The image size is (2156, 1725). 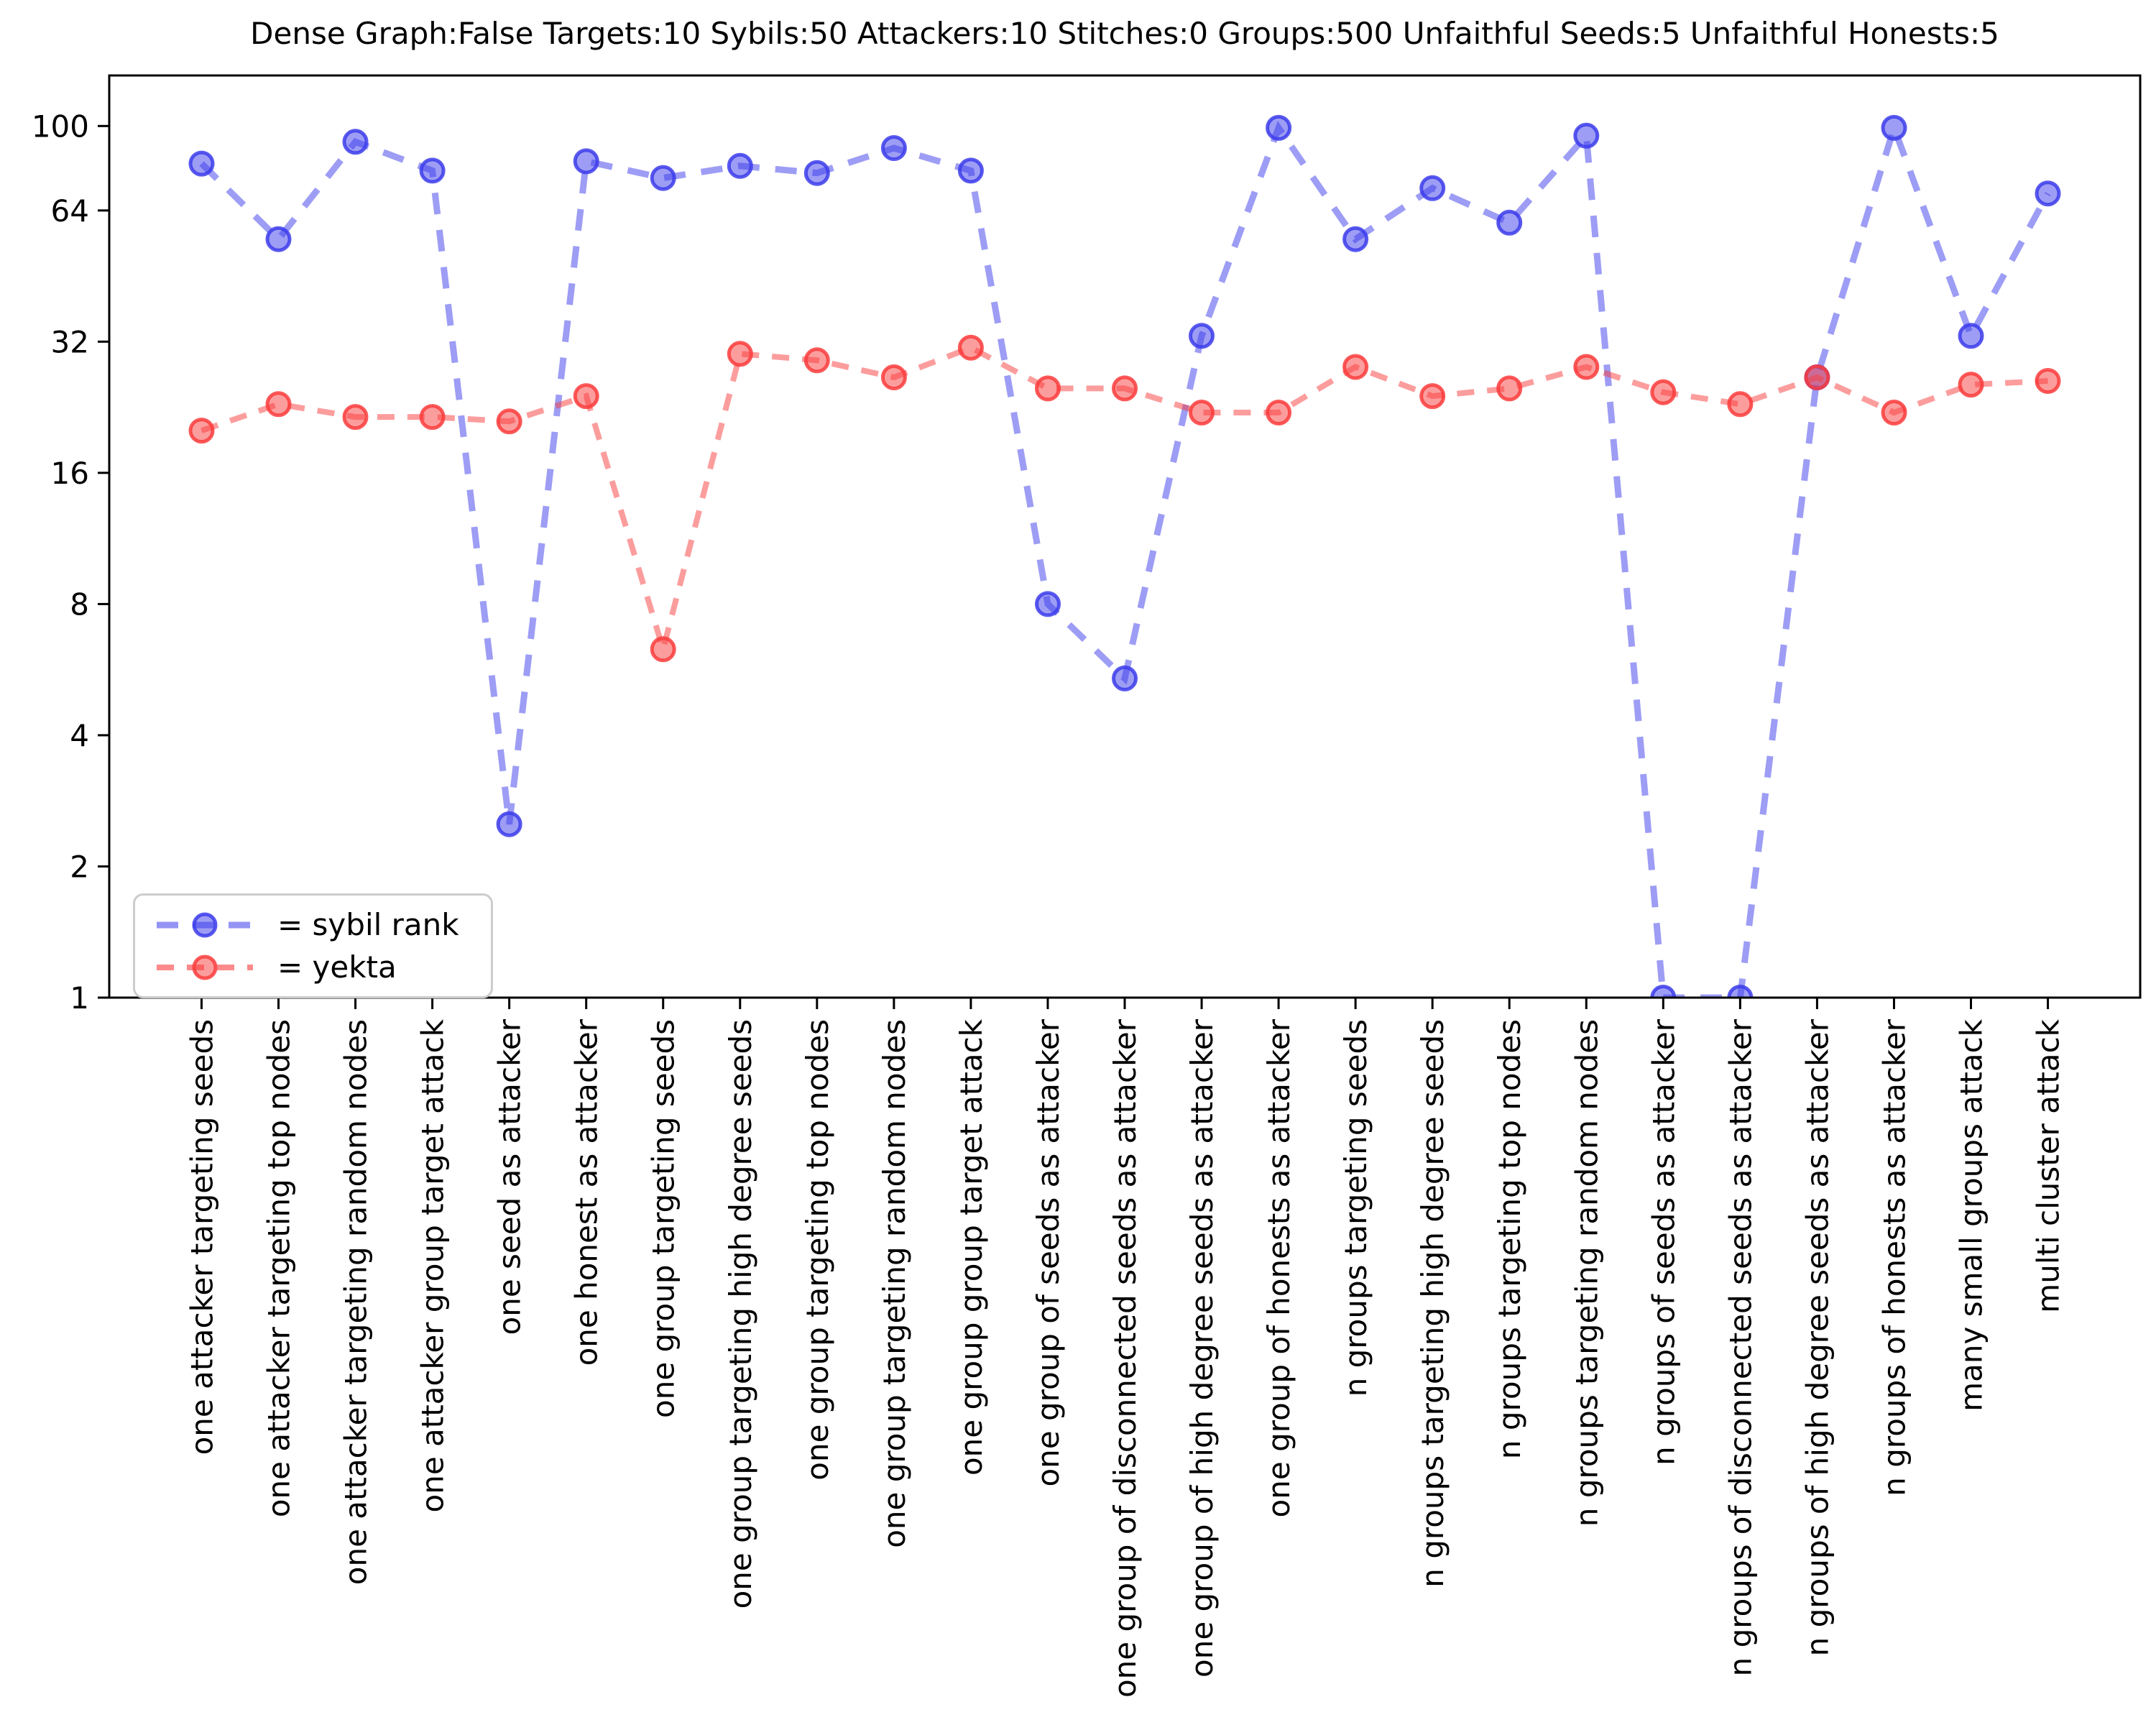 What do you see at coordinates (80, 866) in the screenshot?
I see `y-tick-label: 2` at bounding box center [80, 866].